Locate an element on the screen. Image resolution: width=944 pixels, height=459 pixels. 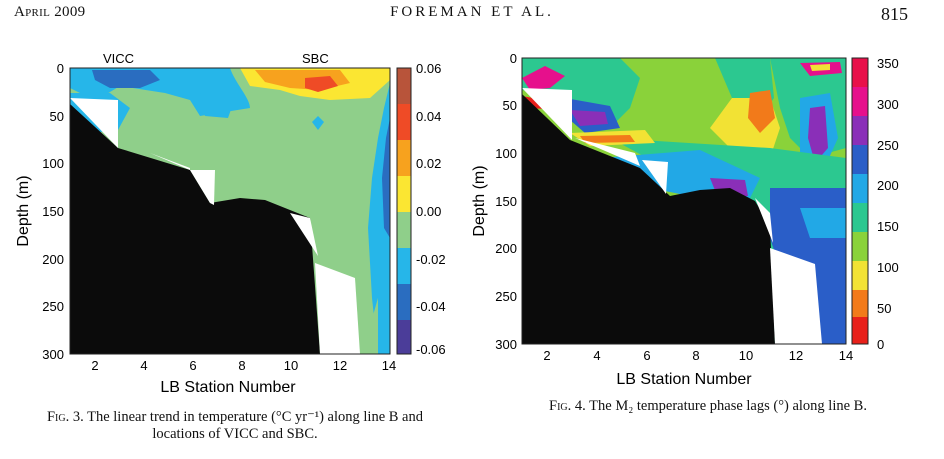
fig3-xtick: 2 is located at coordinates (94, 365).